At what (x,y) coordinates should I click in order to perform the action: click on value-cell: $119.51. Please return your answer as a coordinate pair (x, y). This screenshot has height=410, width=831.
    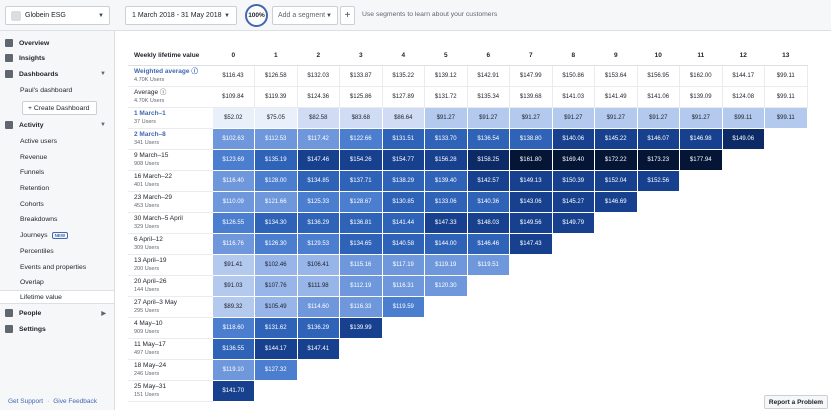
    Looking at the image, I should click on (488, 264).